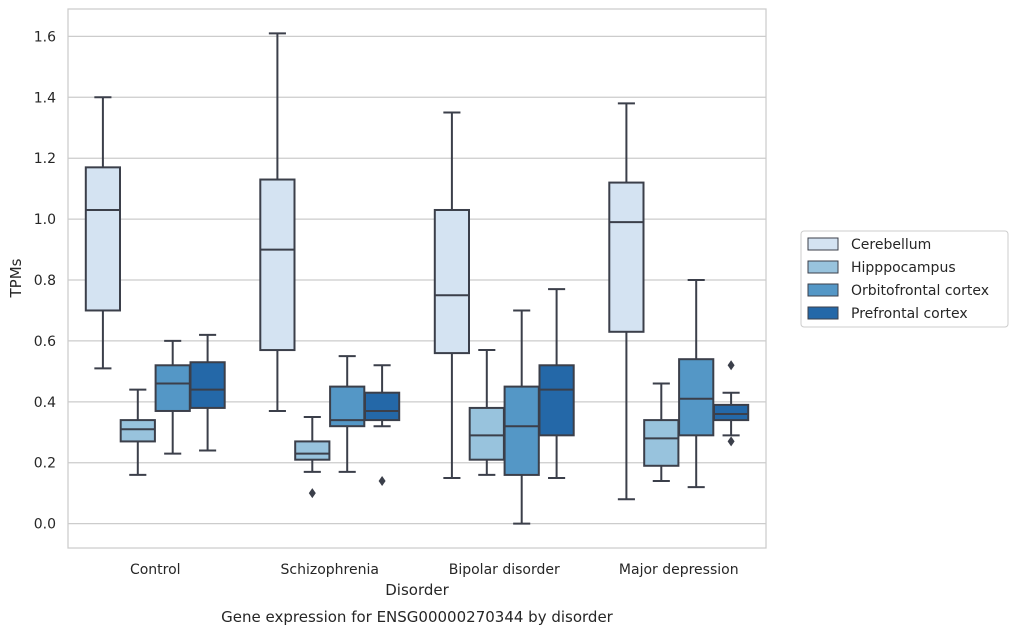 The image size is (1018, 634). Describe the element at coordinates (330, 570) in the screenshot. I see `x-tick-label: Schizophrenia` at that location.